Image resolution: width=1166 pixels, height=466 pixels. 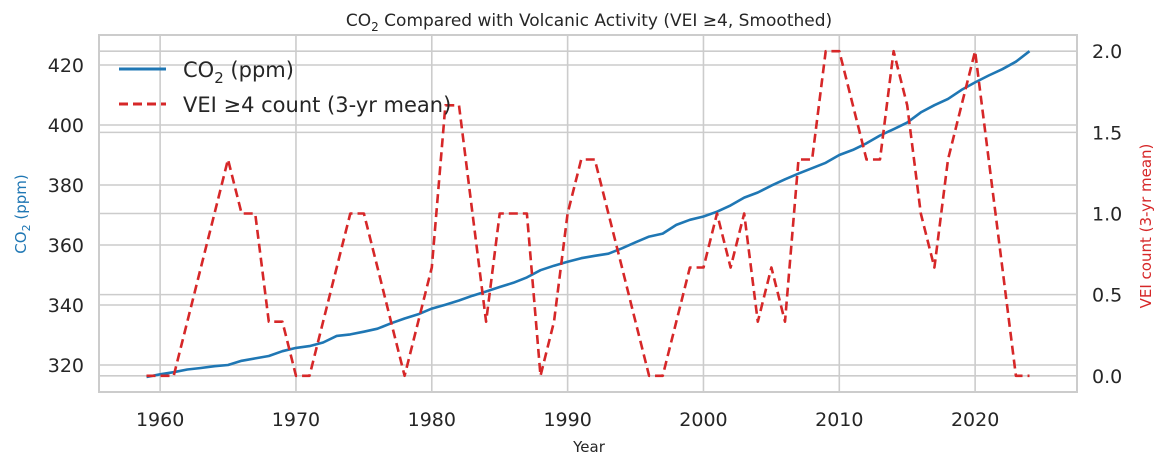 What do you see at coordinates (160, 420) in the screenshot?
I see `x-tick-label: 1960` at bounding box center [160, 420].